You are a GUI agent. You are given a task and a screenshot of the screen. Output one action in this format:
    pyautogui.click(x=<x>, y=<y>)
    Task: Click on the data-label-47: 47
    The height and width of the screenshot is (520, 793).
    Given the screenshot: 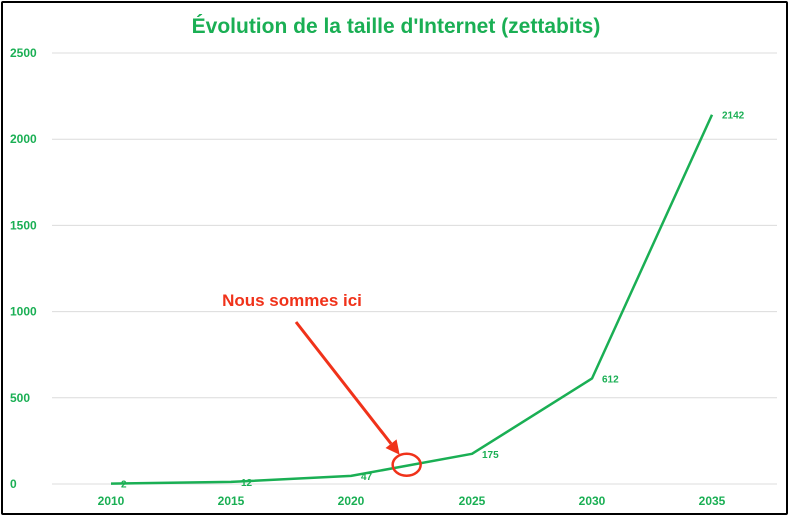 What is the action you would take?
    pyautogui.click(x=367, y=477)
    